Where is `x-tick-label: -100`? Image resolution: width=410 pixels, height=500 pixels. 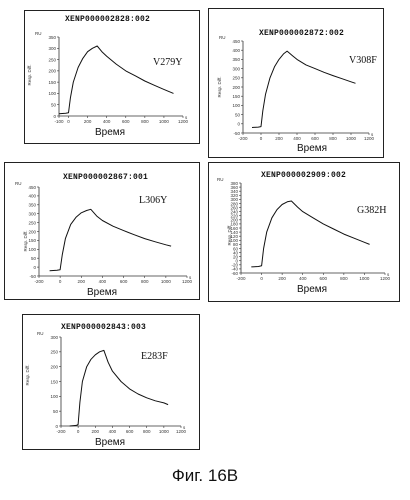
x-tick-label: -100 is located at coordinates (59, 121).